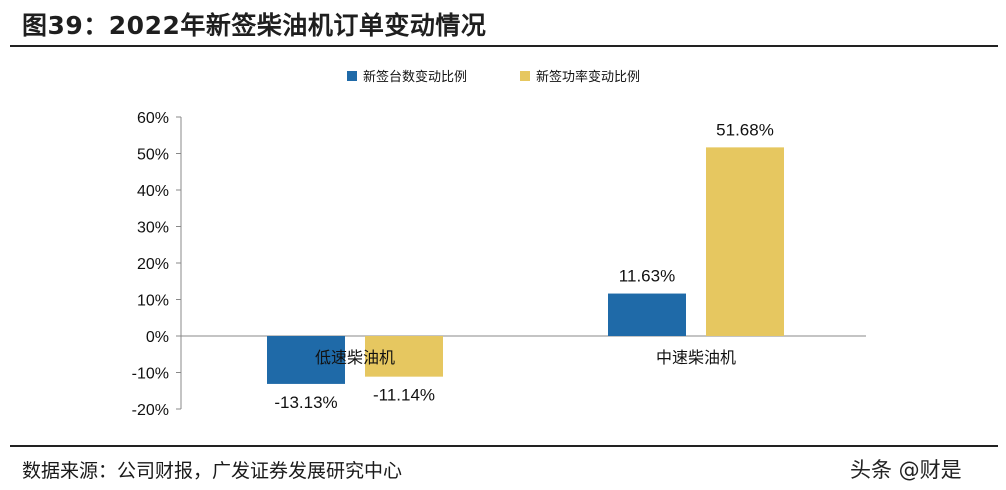  What do you see at coordinates (745, 129) in the screenshot?
I see `data-label: 51.68%` at bounding box center [745, 129].